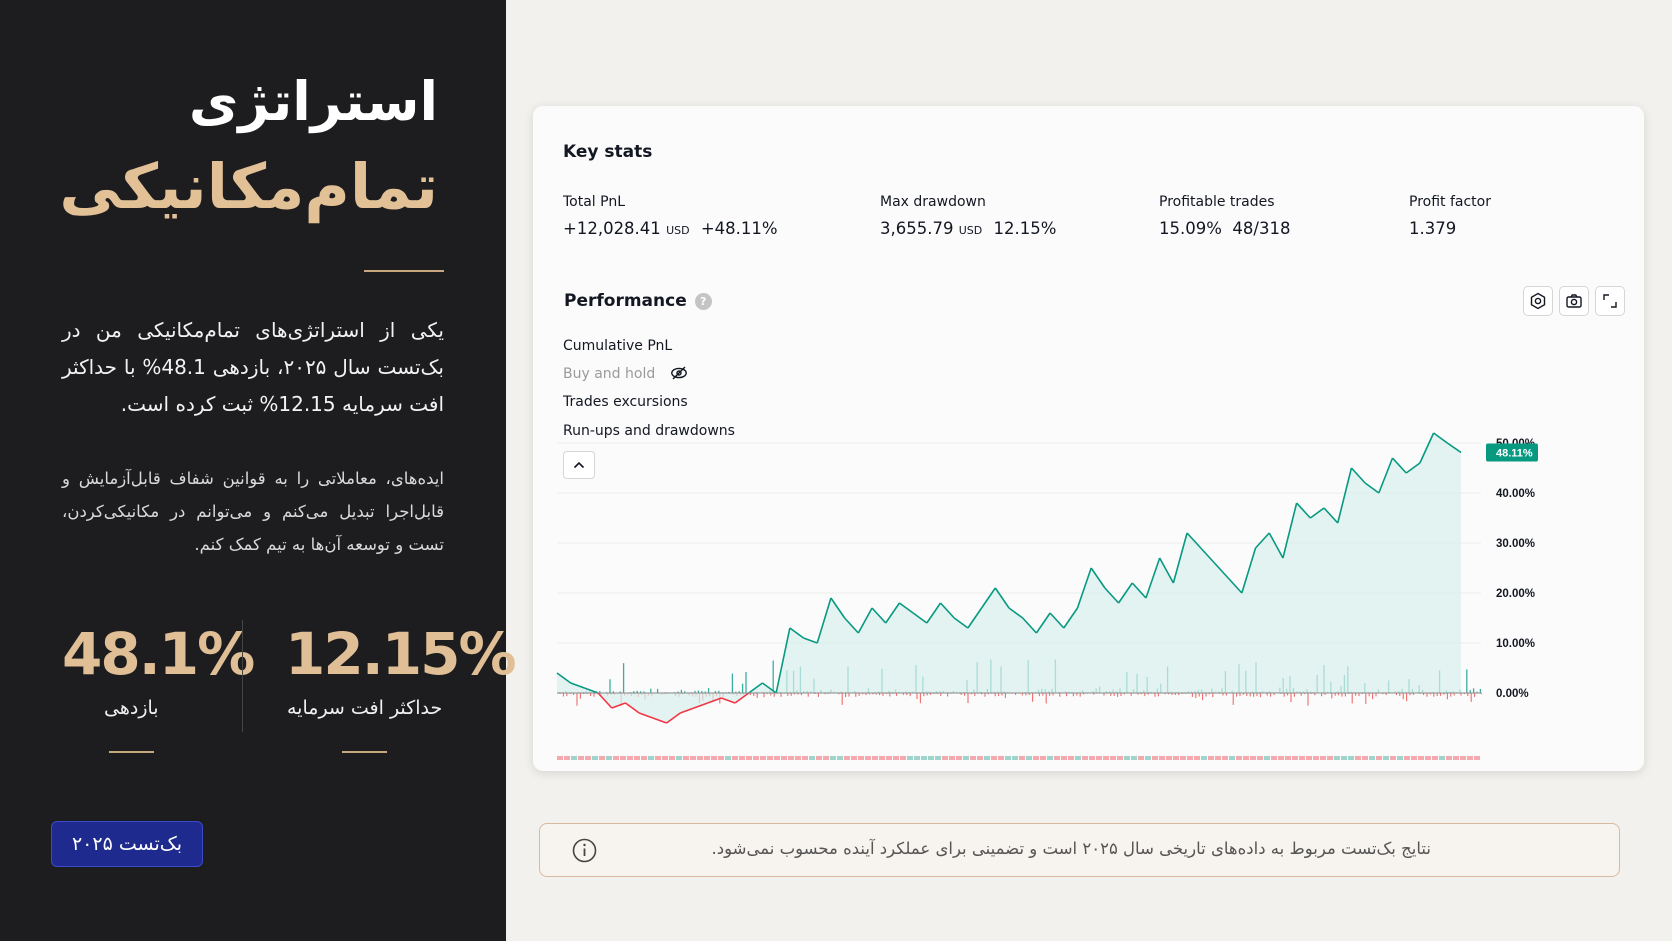  I want to click on help-icon: ?, so click(703, 301).